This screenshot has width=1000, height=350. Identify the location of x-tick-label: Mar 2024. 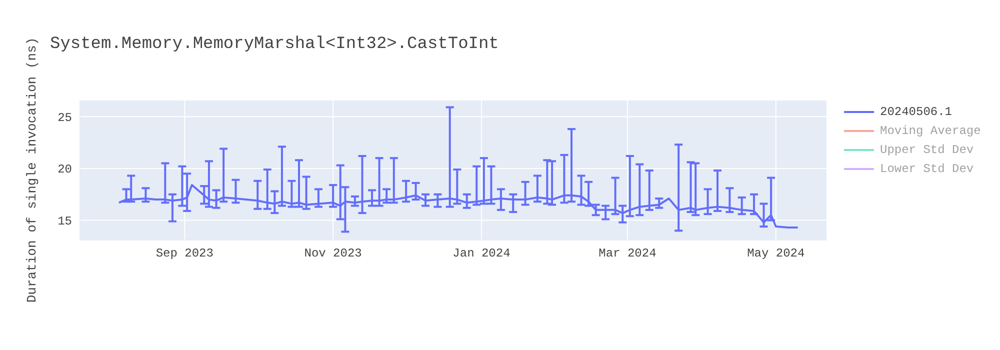
(627, 253).